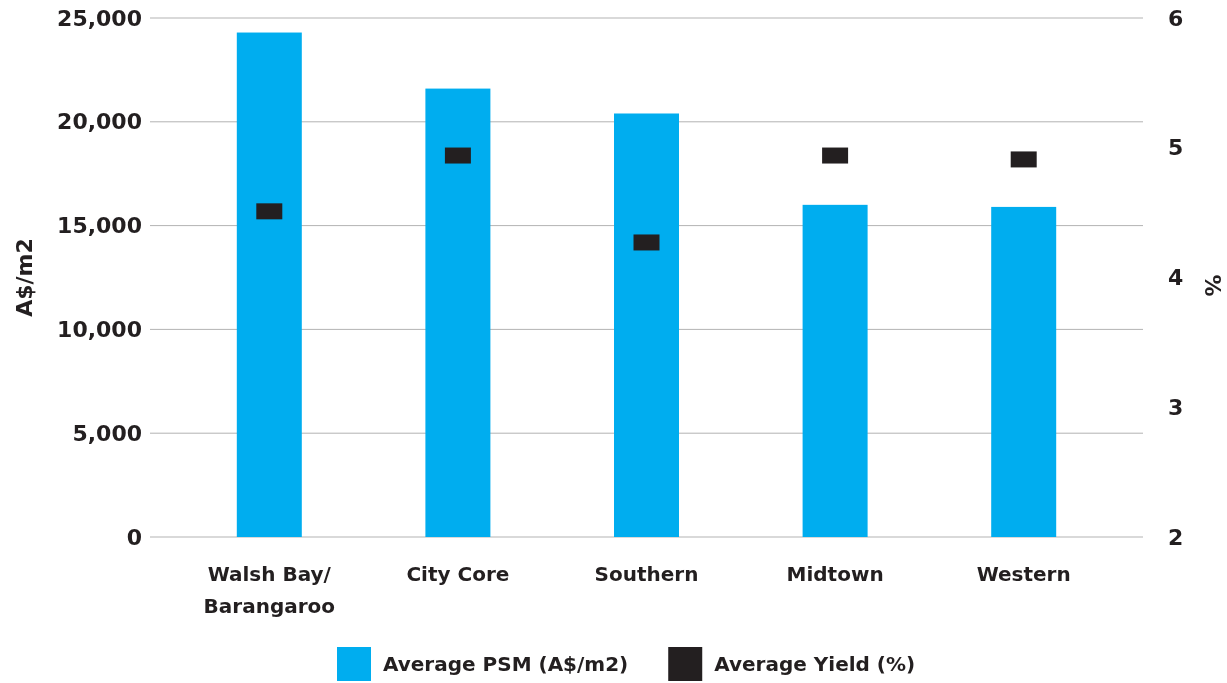  What do you see at coordinates (1176, 18) in the screenshot?
I see `y2-tick-label: 6` at bounding box center [1176, 18].